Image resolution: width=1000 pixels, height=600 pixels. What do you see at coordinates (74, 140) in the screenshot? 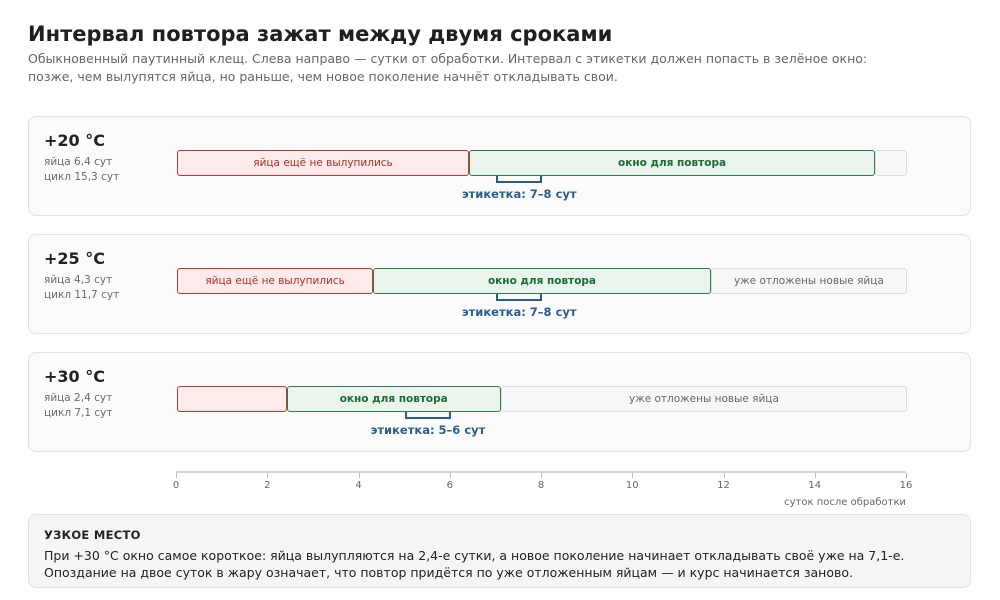
I see `row-temperature: +20 °C` at bounding box center [74, 140].